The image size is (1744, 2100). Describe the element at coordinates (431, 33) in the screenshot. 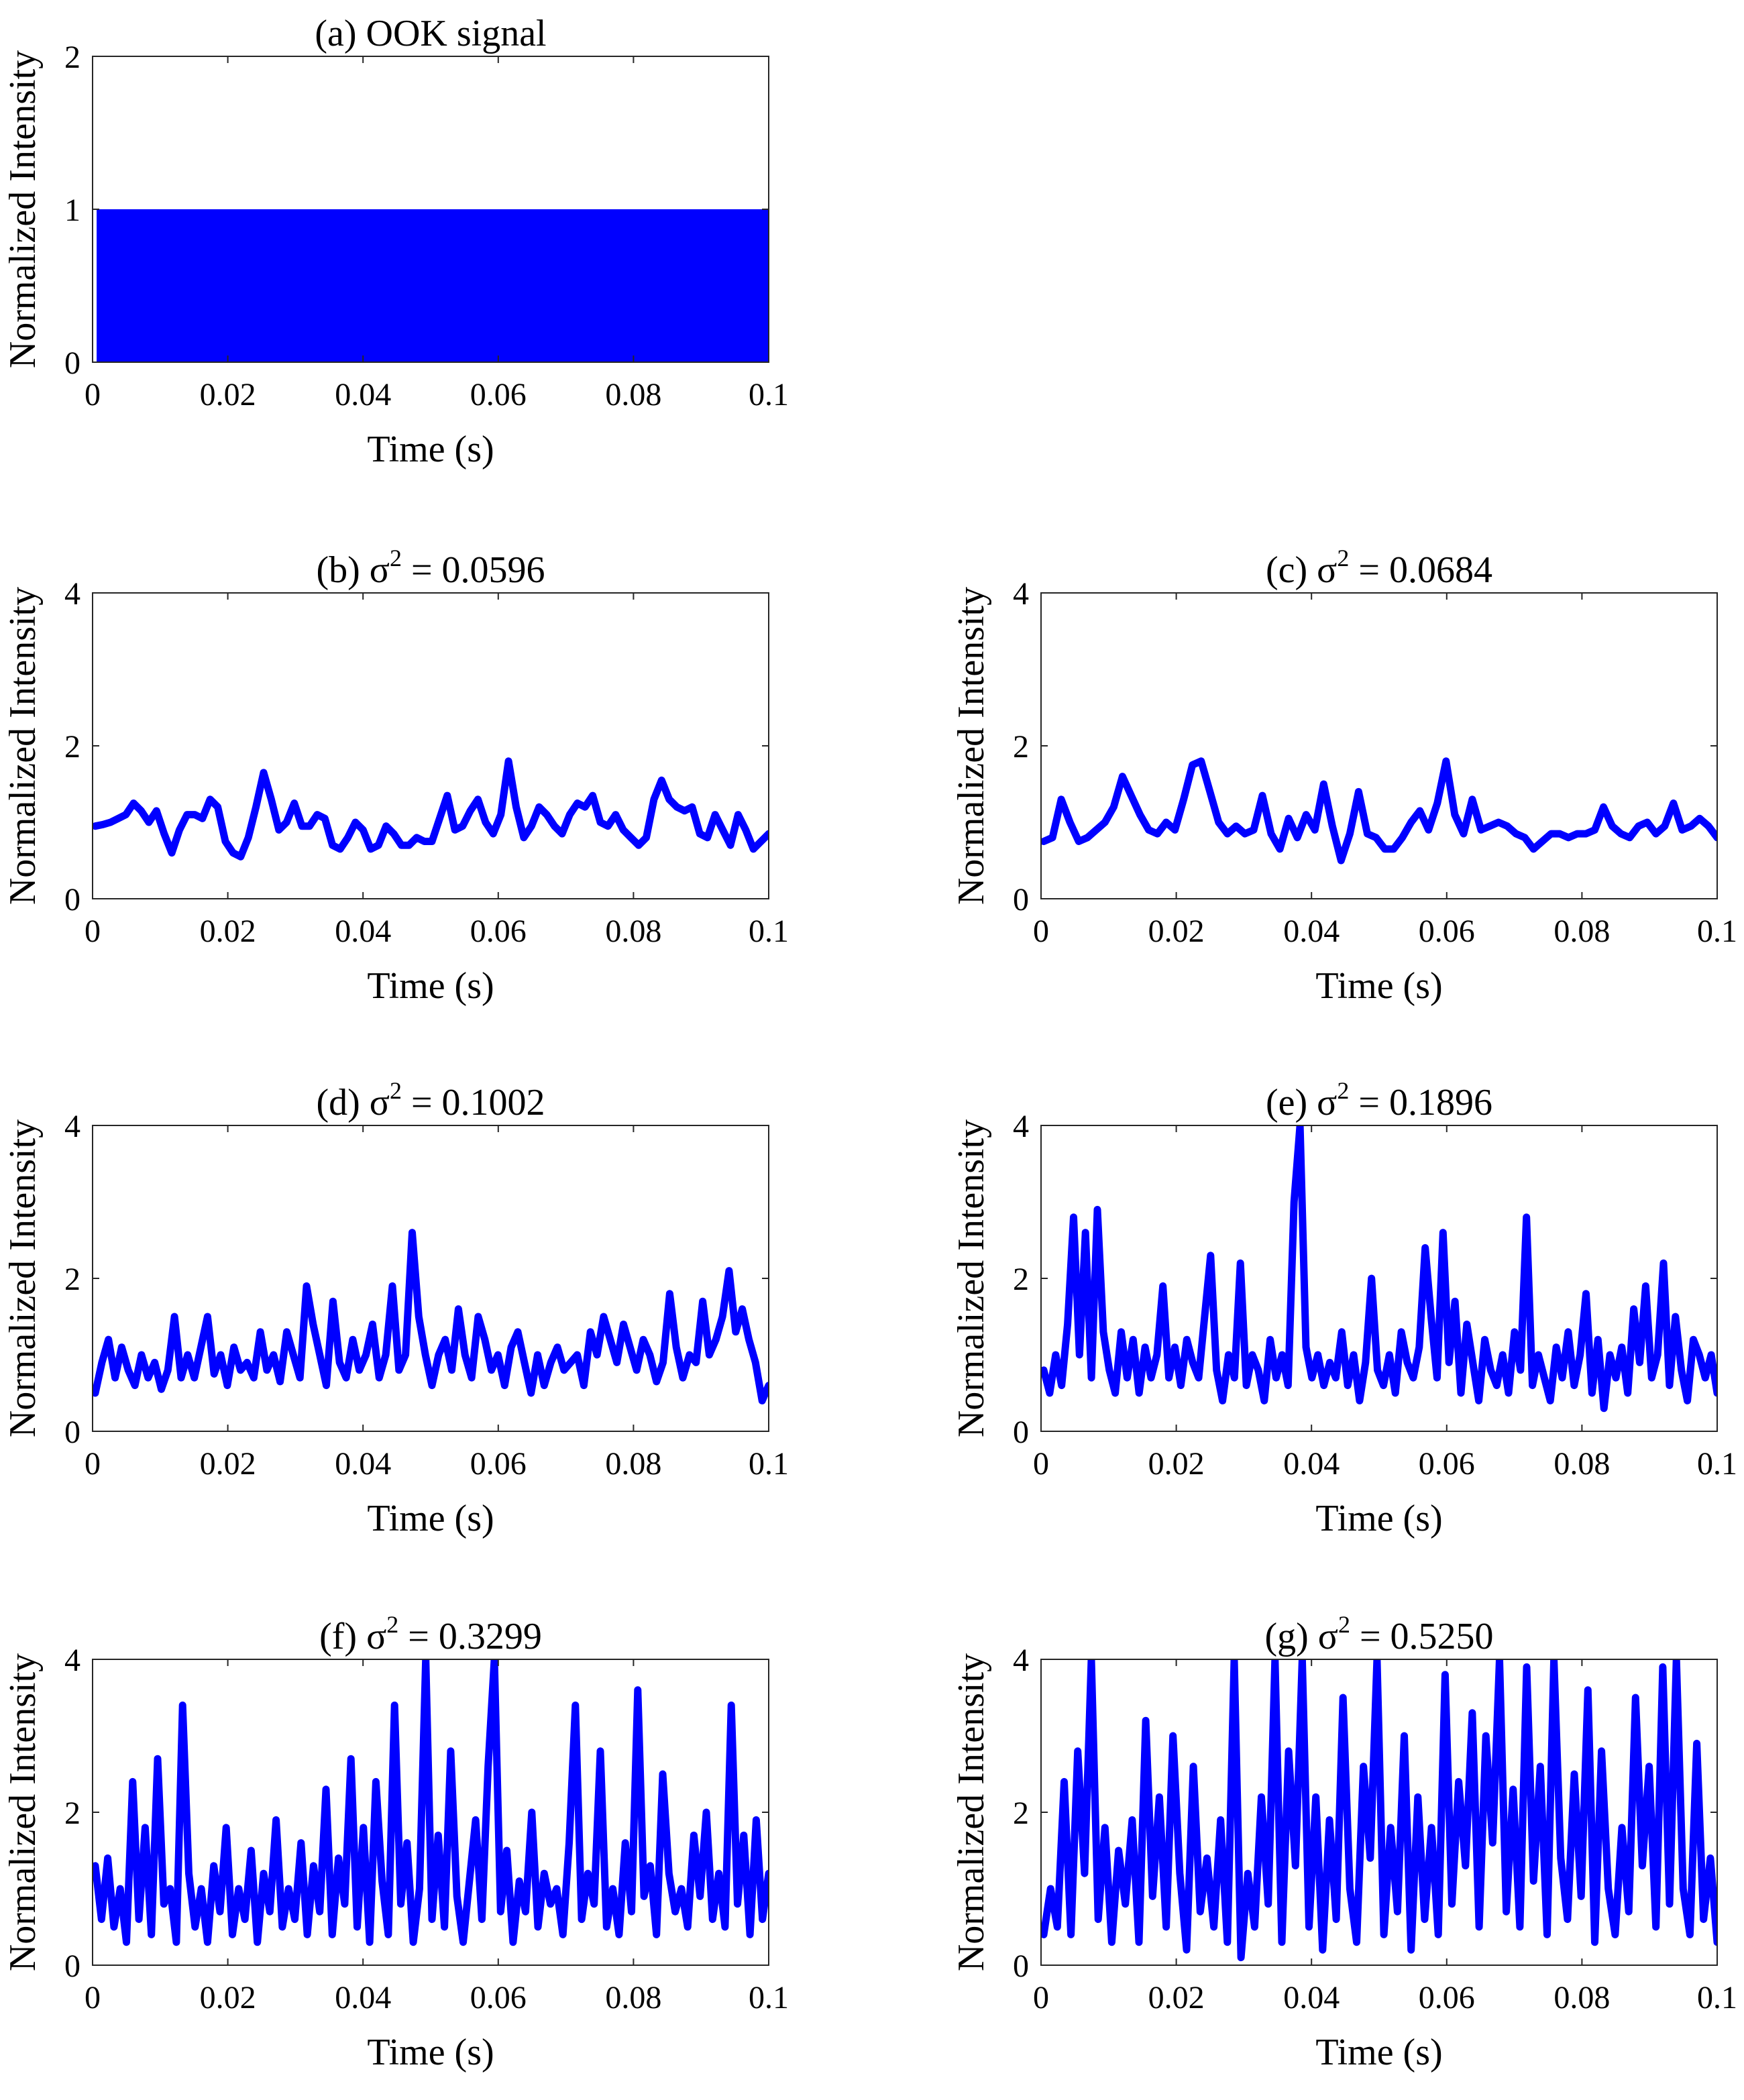

I see `subplot-title: (a) OOK signal` at that location.